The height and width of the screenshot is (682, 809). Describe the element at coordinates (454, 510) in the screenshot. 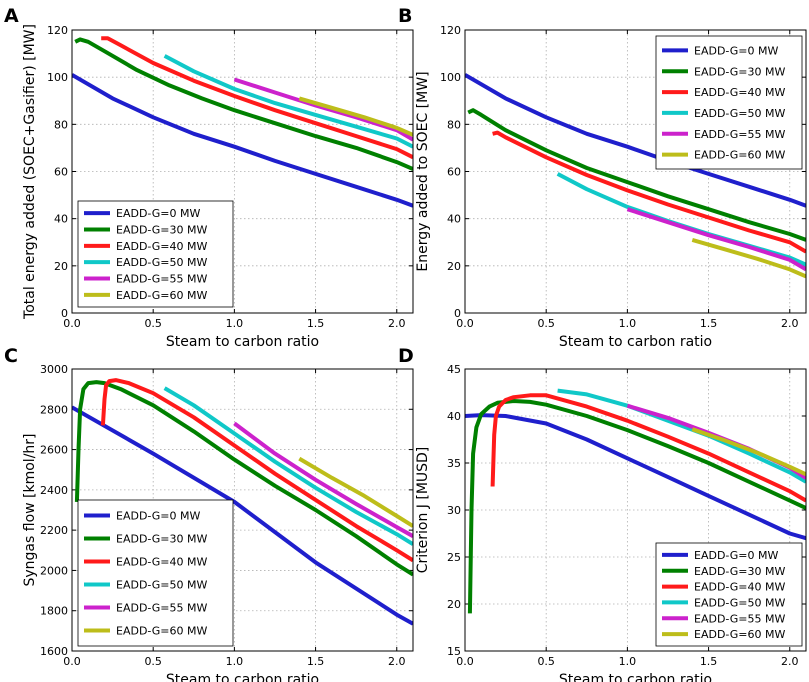

I see `y-tick-label: 30` at that location.